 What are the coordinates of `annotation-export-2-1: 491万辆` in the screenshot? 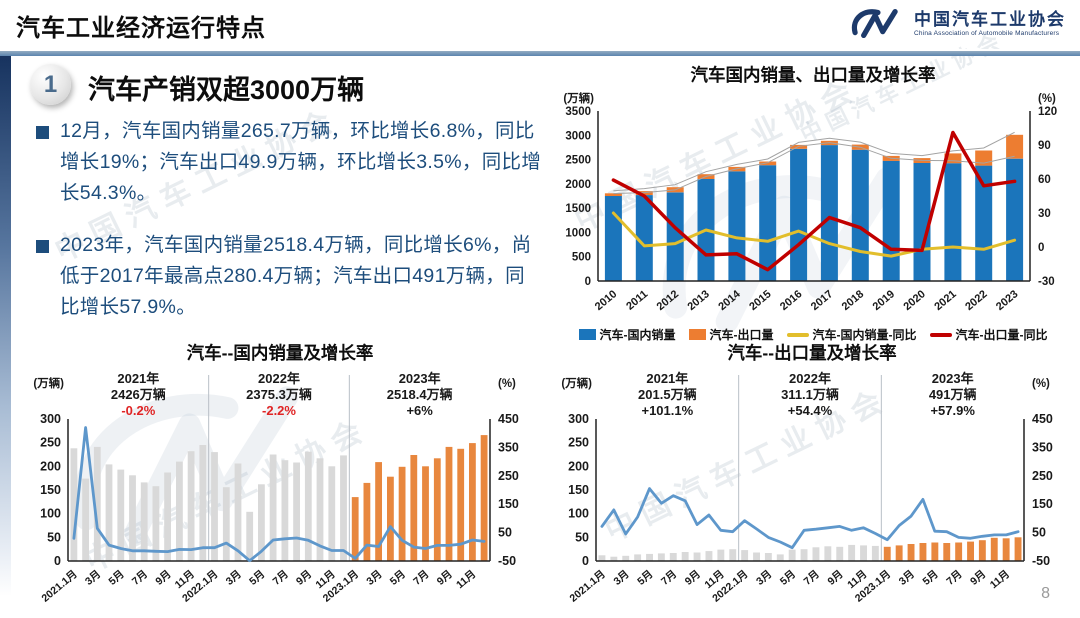 It's located at (953, 394).